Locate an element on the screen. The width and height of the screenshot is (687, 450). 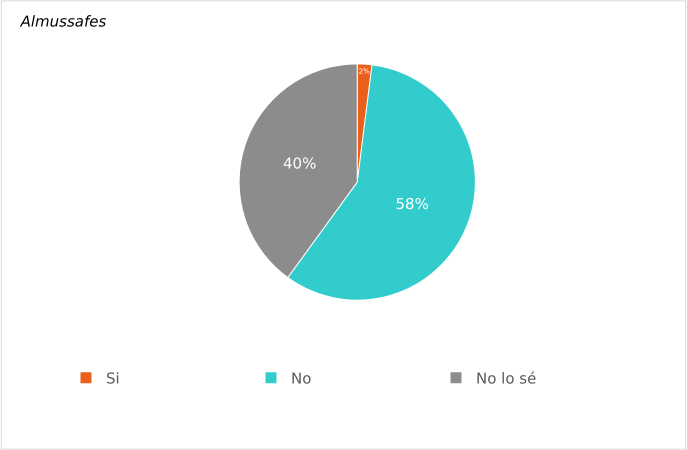
data-label: 40% is located at coordinates (299, 163).